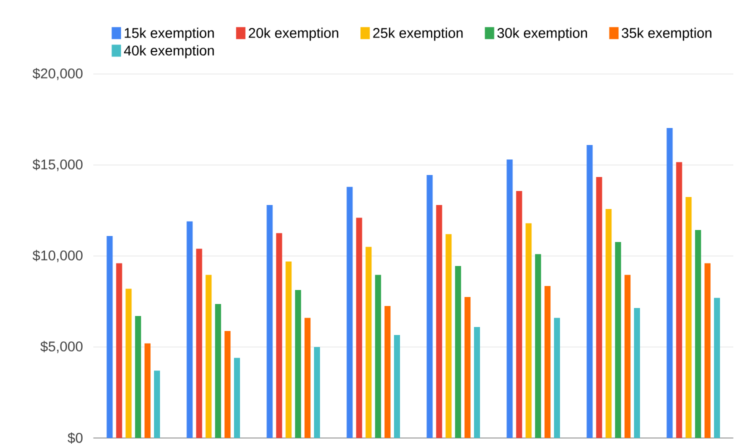 This screenshot has width=746, height=444. Describe the element at coordinates (57, 74) in the screenshot. I see `y-tick-label: $20,000` at that location.